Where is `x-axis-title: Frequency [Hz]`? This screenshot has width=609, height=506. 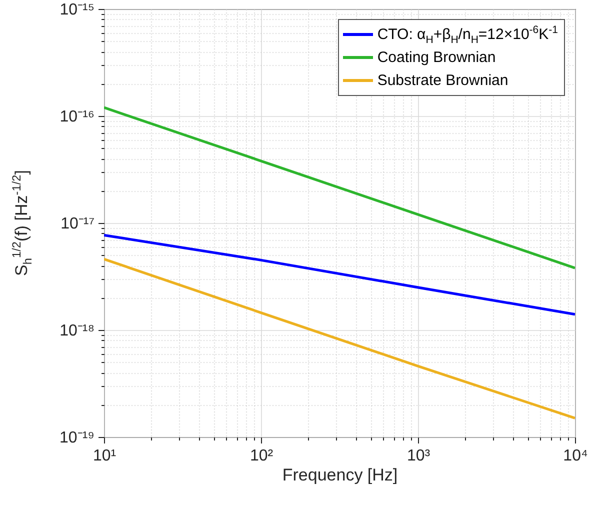 x-axis-title: Frequency [Hz] is located at coordinates (340, 475).